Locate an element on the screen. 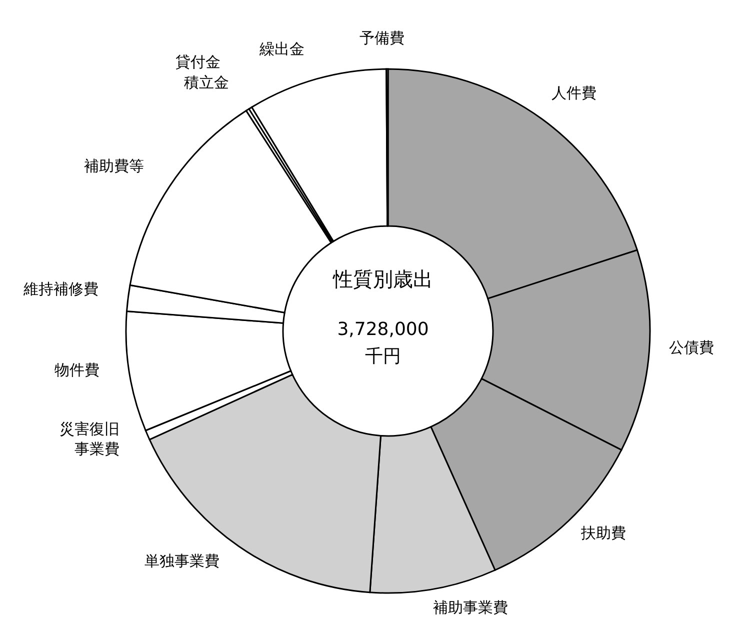 Image resolution: width=733 pixels, height=635 pixels. slice-label: 維持補修費 is located at coordinates (60, 289).